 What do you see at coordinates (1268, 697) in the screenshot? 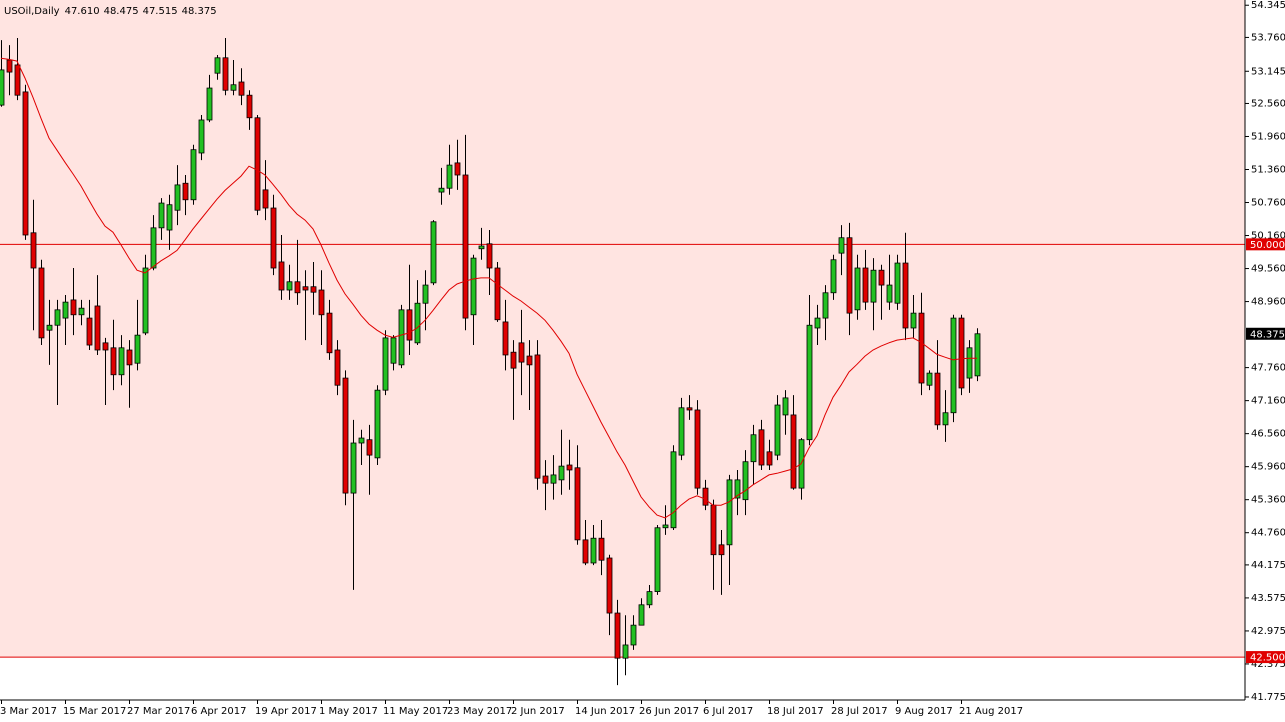
I see `y-tick-label: 41.775` at bounding box center [1268, 697].